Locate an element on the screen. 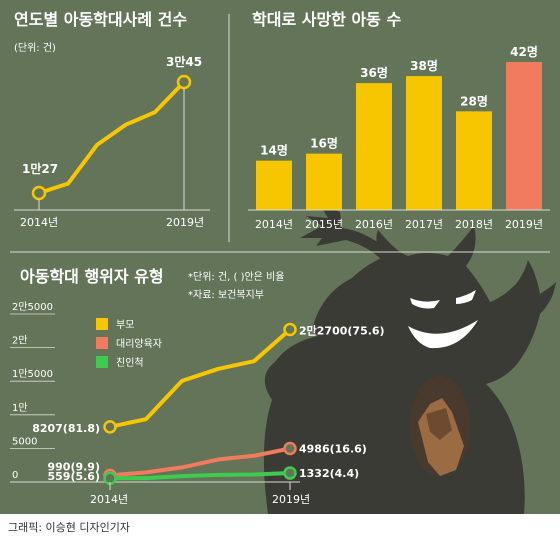  deaths-value-label: 36명 is located at coordinates (374, 73).